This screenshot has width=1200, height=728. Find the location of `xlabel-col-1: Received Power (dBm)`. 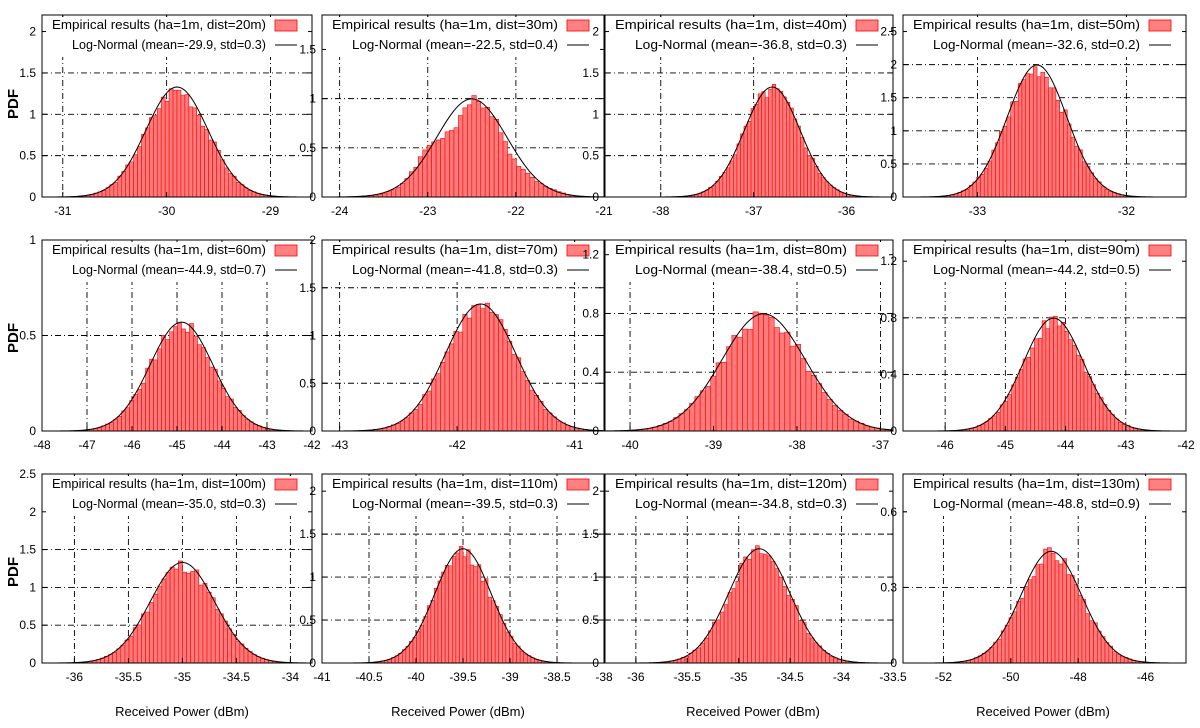

xlabel-col-1: Received Power (dBm) is located at coordinates (182, 711).